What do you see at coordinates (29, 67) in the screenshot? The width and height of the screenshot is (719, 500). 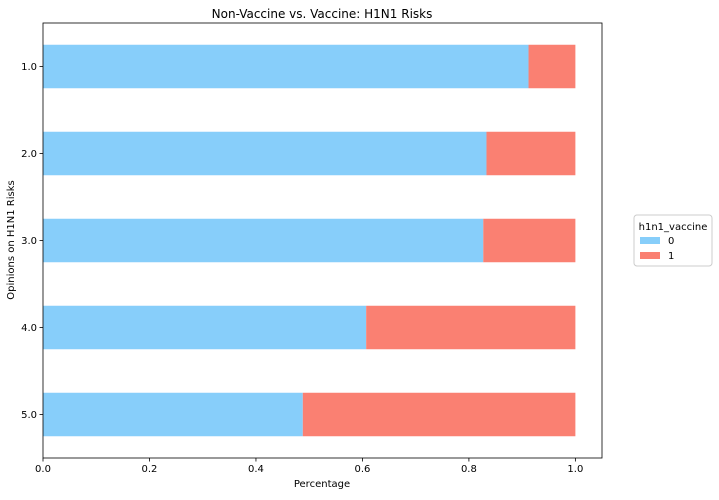 I see `y-tick-label-0: 1.0` at bounding box center [29, 67].